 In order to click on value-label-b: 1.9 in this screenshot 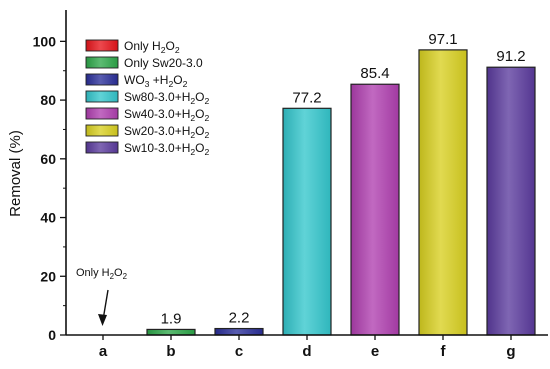, I will do `click(171, 318)`.